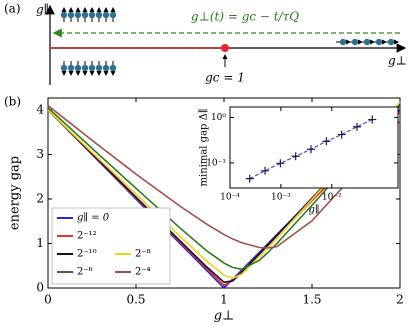 Image resolution: width=415 pixels, height=325 pixels. What do you see at coordinates (93, 218) in the screenshot?
I see `legend-label: g∥ = 0` at bounding box center [93, 218].